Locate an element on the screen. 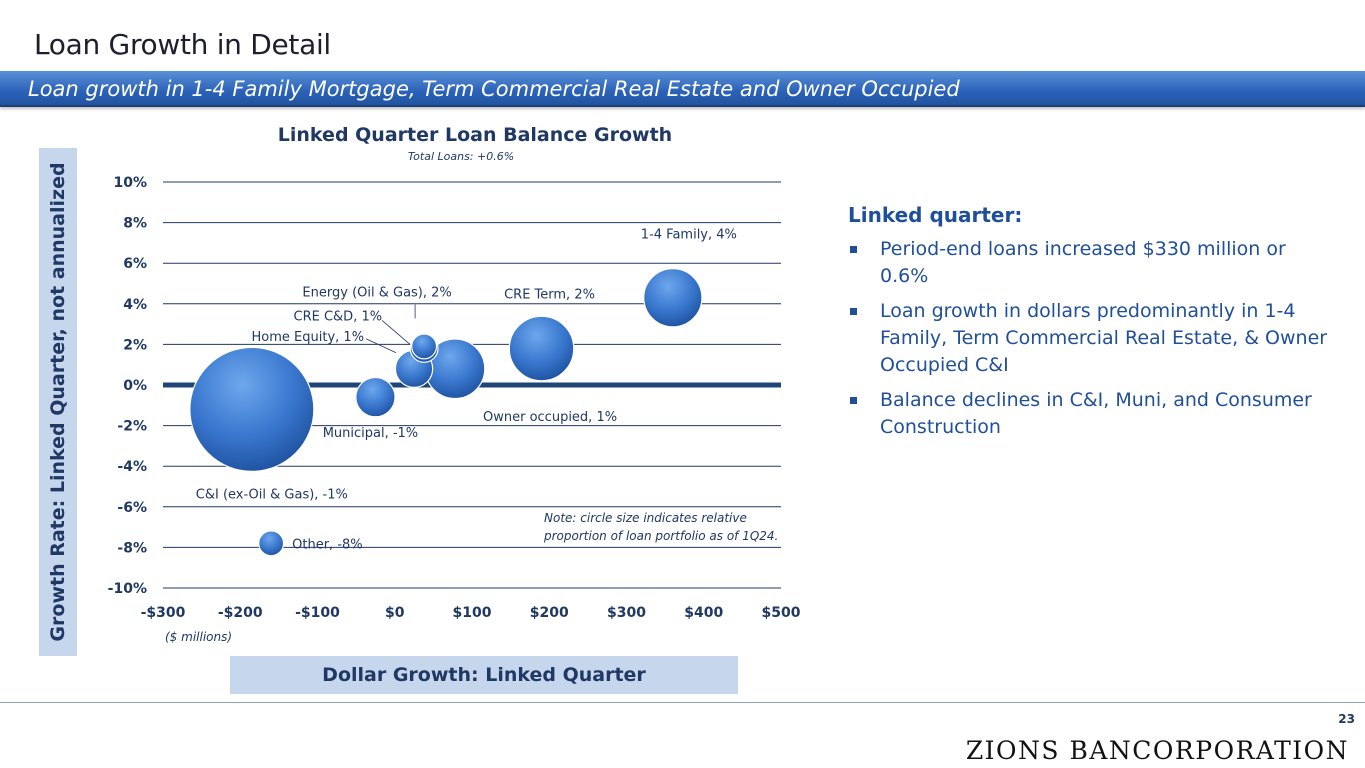  x-tick-label: -$100 is located at coordinates (317, 613).